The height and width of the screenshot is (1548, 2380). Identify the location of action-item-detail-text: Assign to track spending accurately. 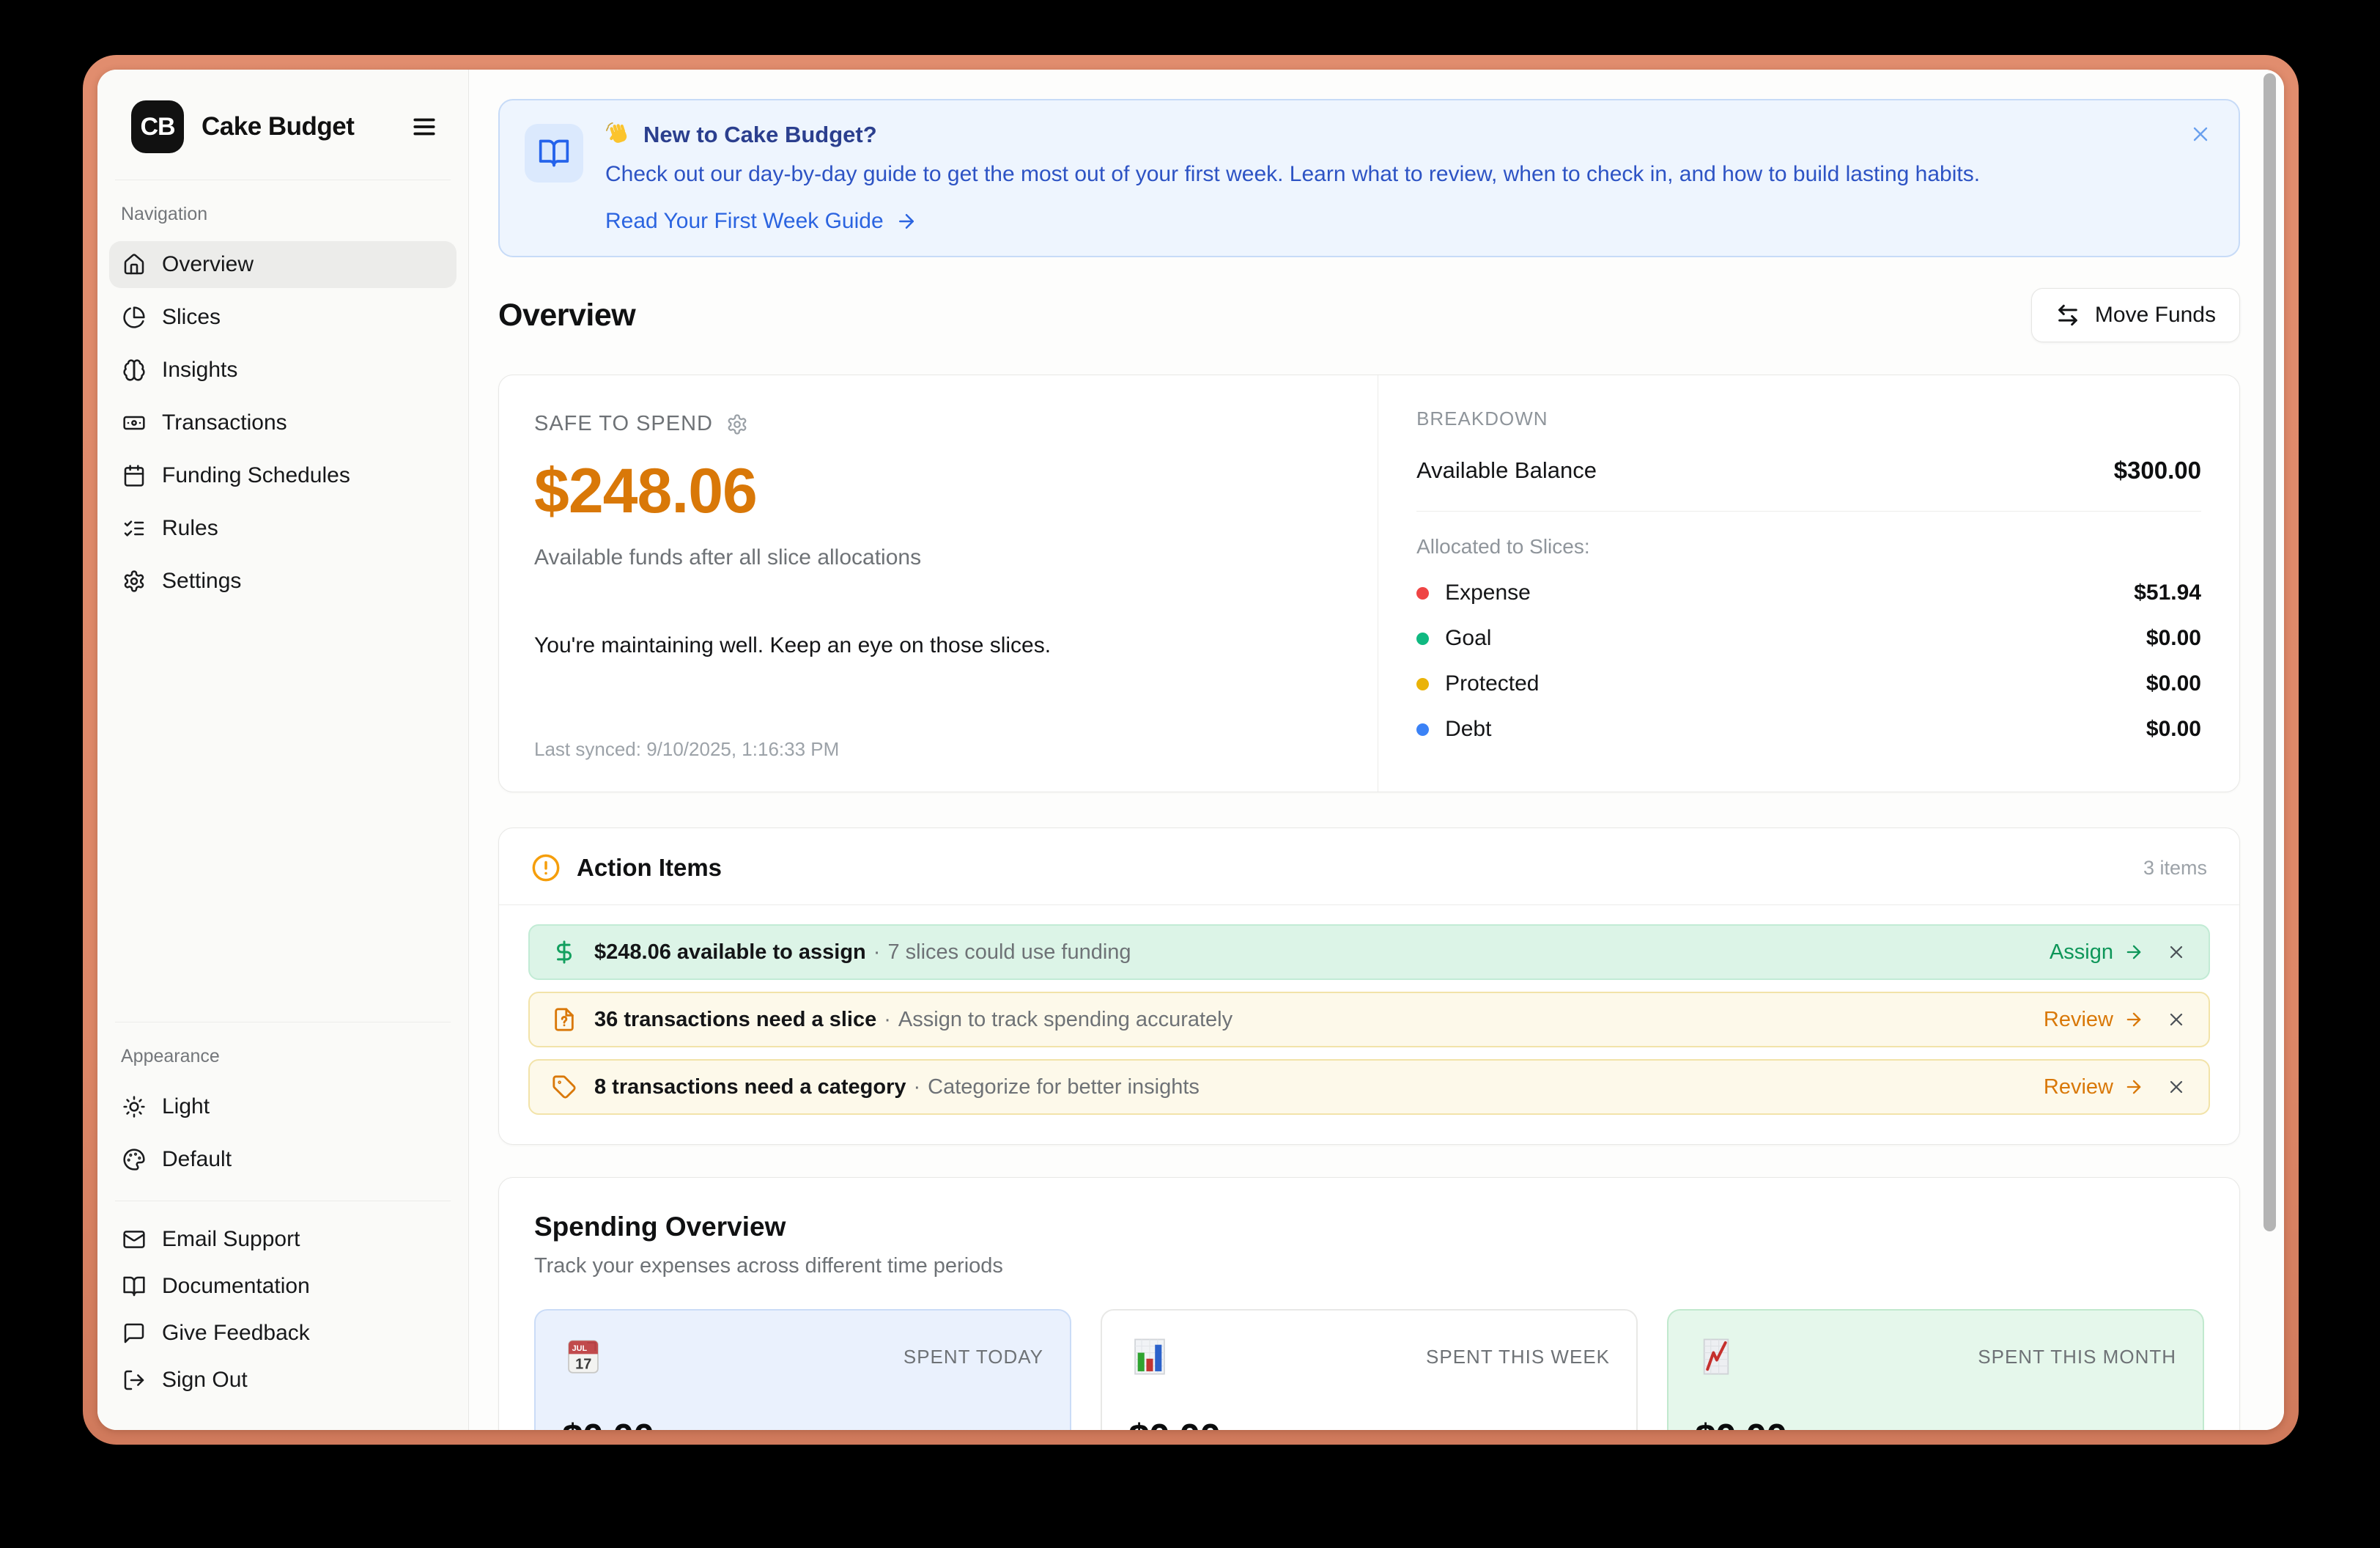
(1065, 1019).